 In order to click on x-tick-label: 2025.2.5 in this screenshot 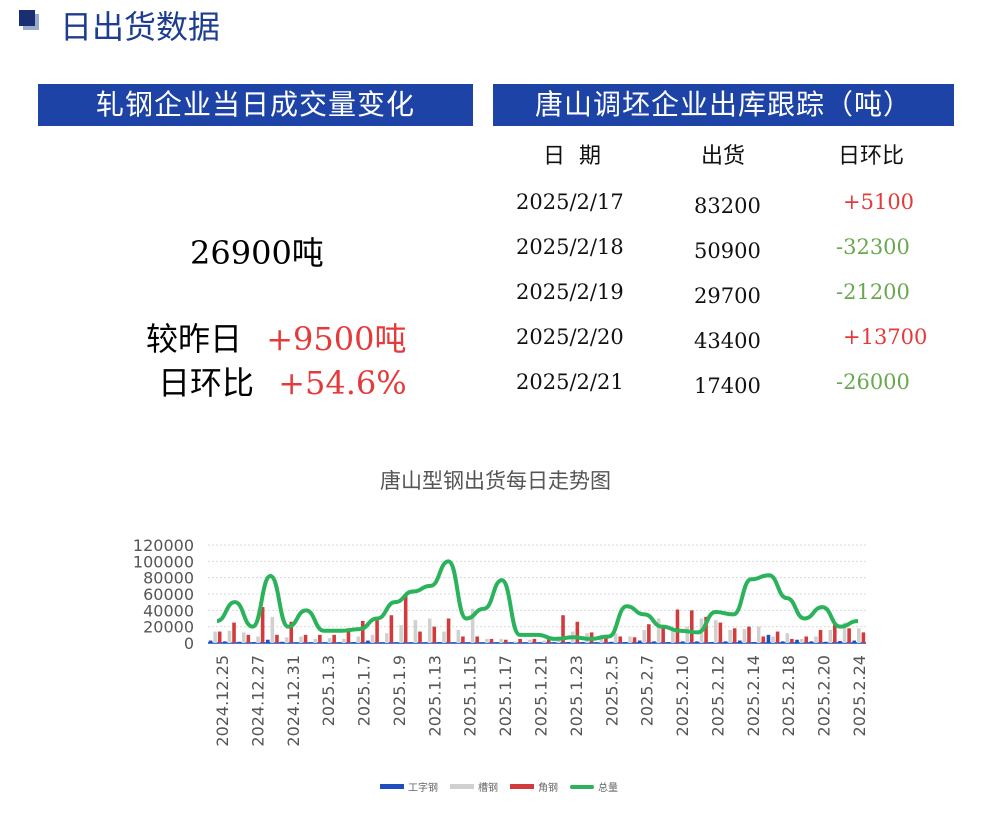, I will do `click(611, 690)`.